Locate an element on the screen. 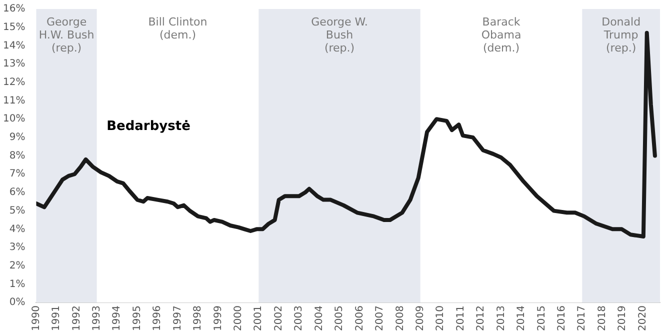  y-tick-label: 7% is located at coordinates (17, 174).